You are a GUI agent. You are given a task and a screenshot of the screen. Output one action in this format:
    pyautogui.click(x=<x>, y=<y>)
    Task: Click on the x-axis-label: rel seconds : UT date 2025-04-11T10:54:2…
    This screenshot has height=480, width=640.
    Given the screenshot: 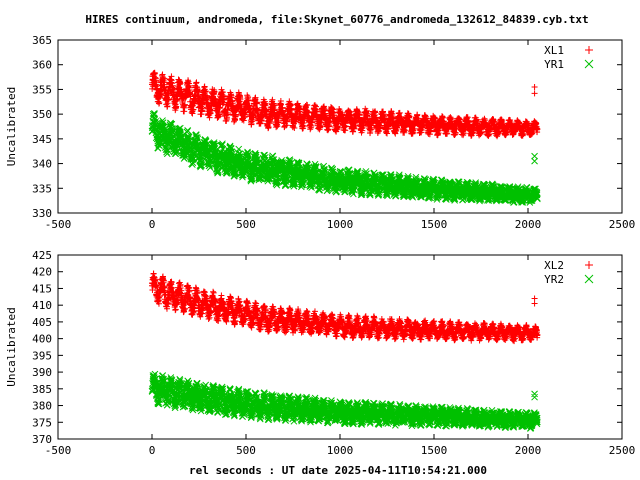 What is the action you would take?
    pyautogui.click(x=338, y=470)
    